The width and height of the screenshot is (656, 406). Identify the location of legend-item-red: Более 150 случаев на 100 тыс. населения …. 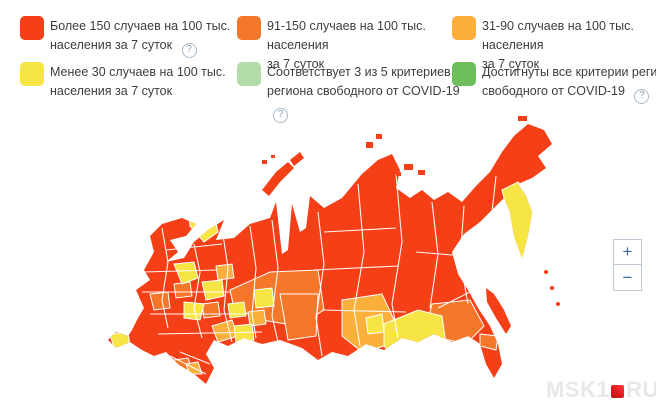
(137, 37).